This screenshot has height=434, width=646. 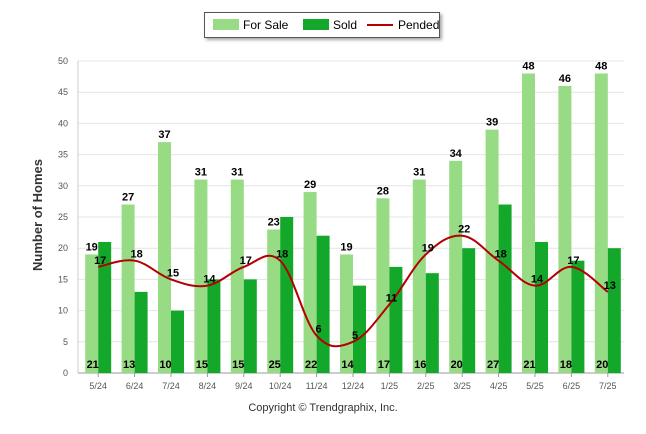 What do you see at coordinates (63, 186) in the screenshot?
I see `y-tick-label: 30` at bounding box center [63, 186].